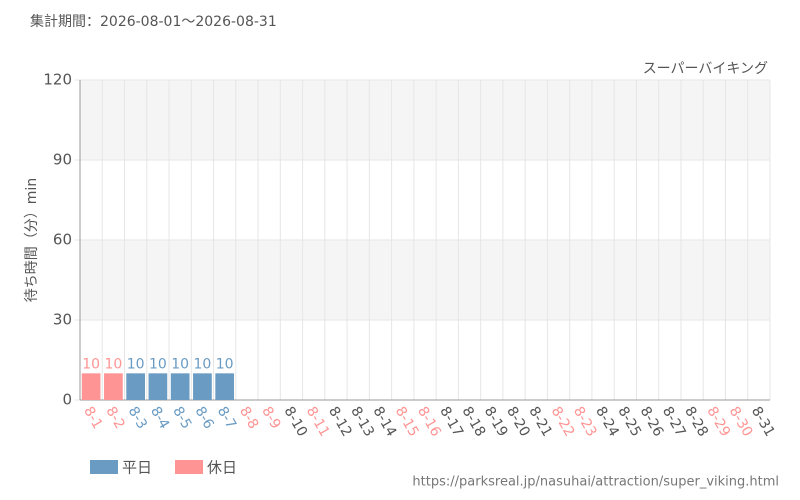 The image size is (800, 500). I want to click on x-tick-label: 8-9, so click(270, 418).